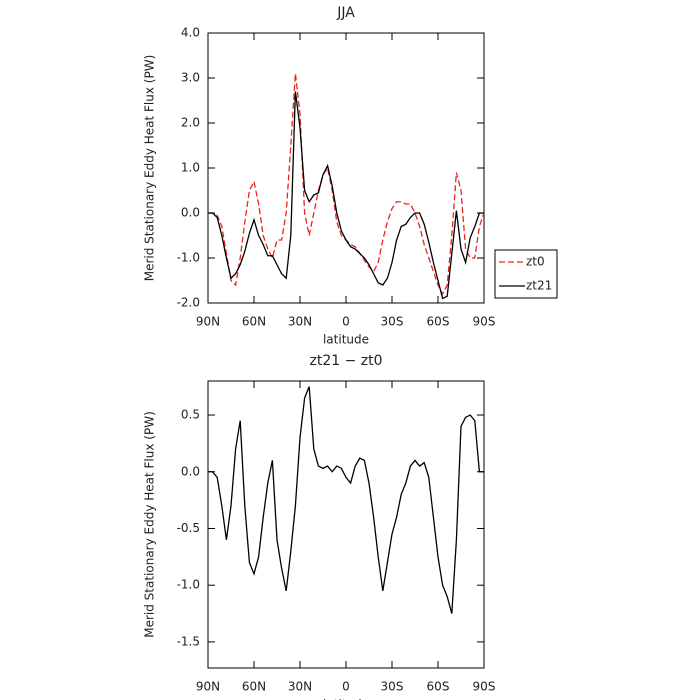 The width and height of the screenshot is (700, 700). Describe the element at coordinates (188, 641) in the screenshot. I see `y-tick-label: -1.5` at that location.